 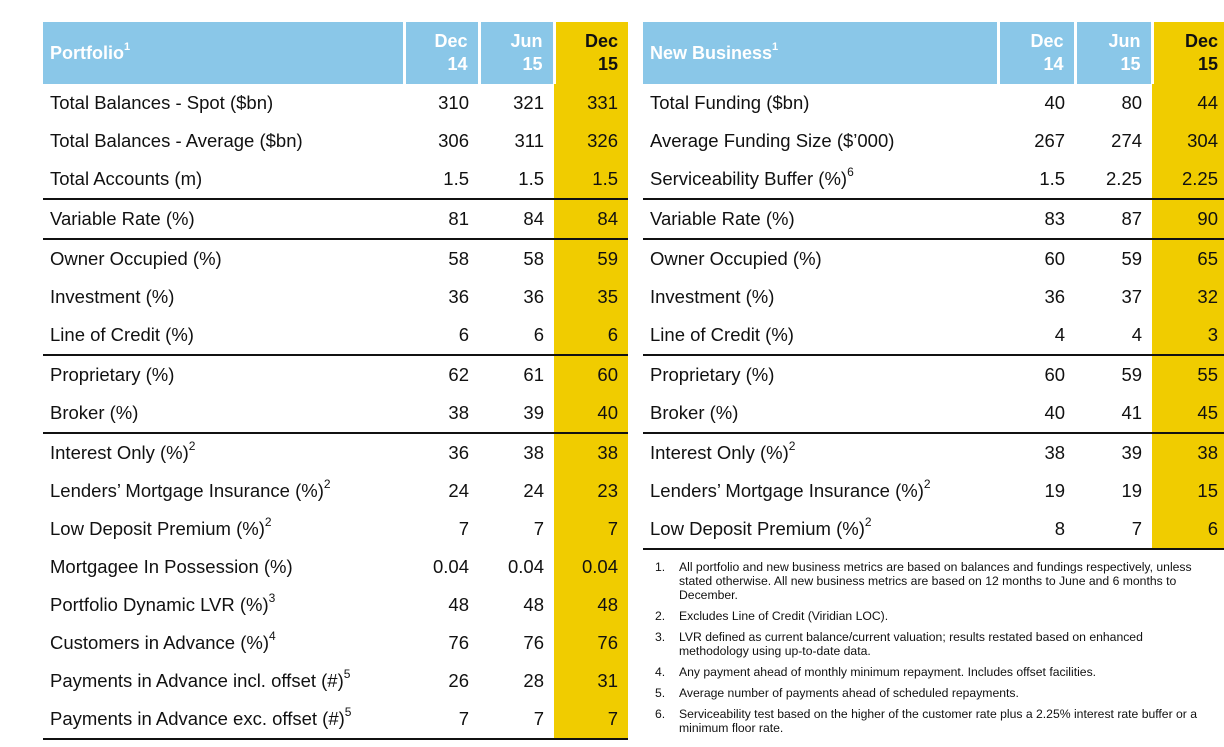 What do you see at coordinates (335, 179) in the screenshot?
I see `table-row: Total Accounts (m) 1.5 1.5 1.5` at bounding box center [335, 179].